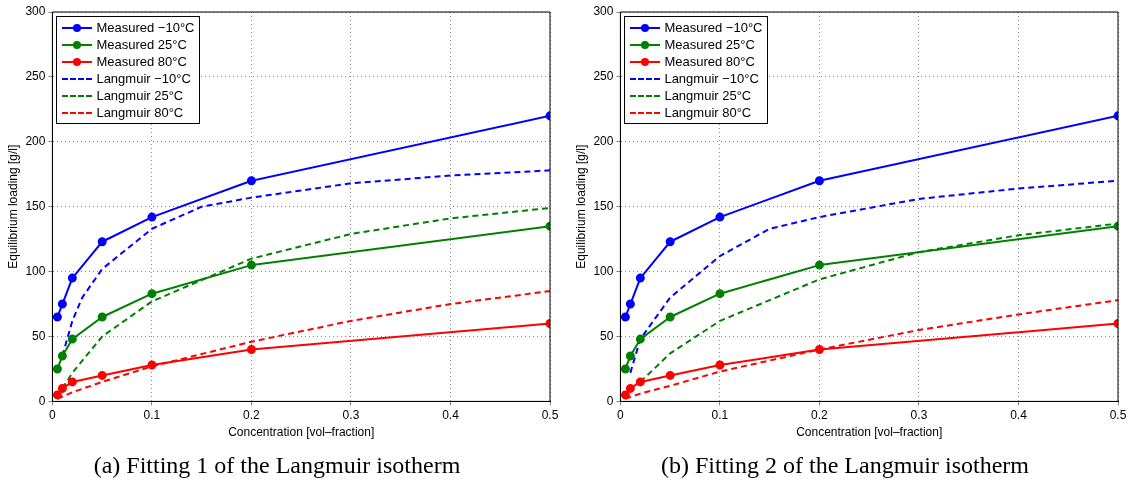 This screenshot has height=485, width=1137. I want to click on text: (a) Fitting 1 of the Langmuir isotherm, so click(277, 464).